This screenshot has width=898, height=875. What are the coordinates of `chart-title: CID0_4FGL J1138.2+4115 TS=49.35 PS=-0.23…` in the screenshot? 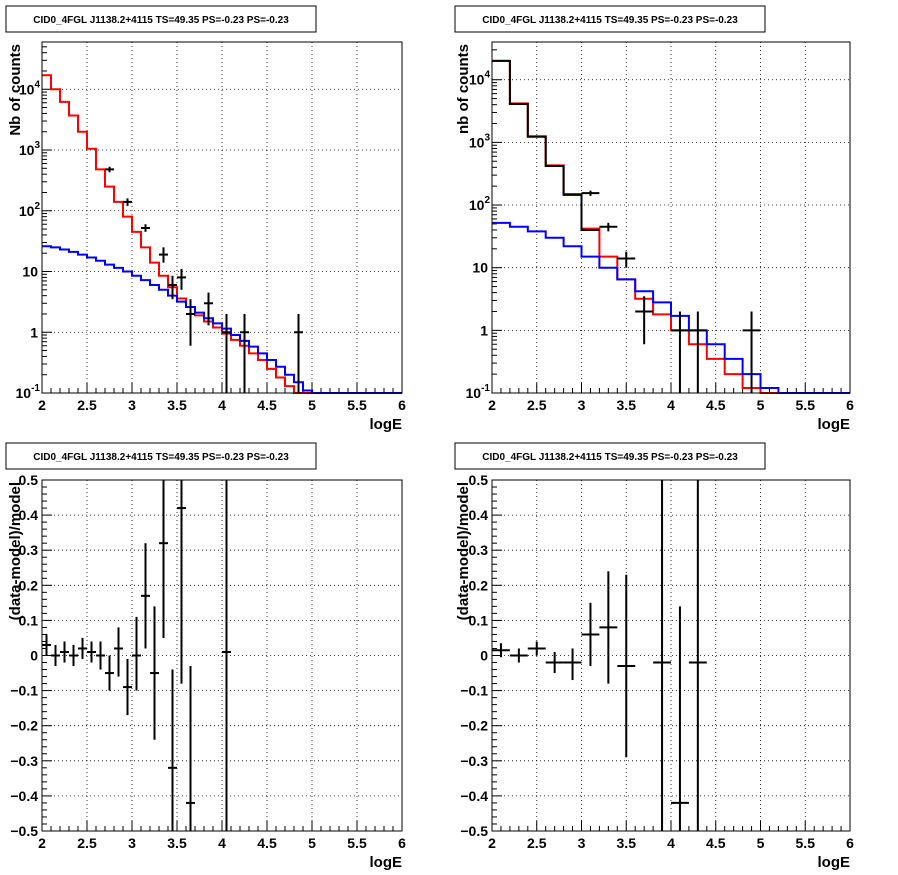 It's located at (161, 457).